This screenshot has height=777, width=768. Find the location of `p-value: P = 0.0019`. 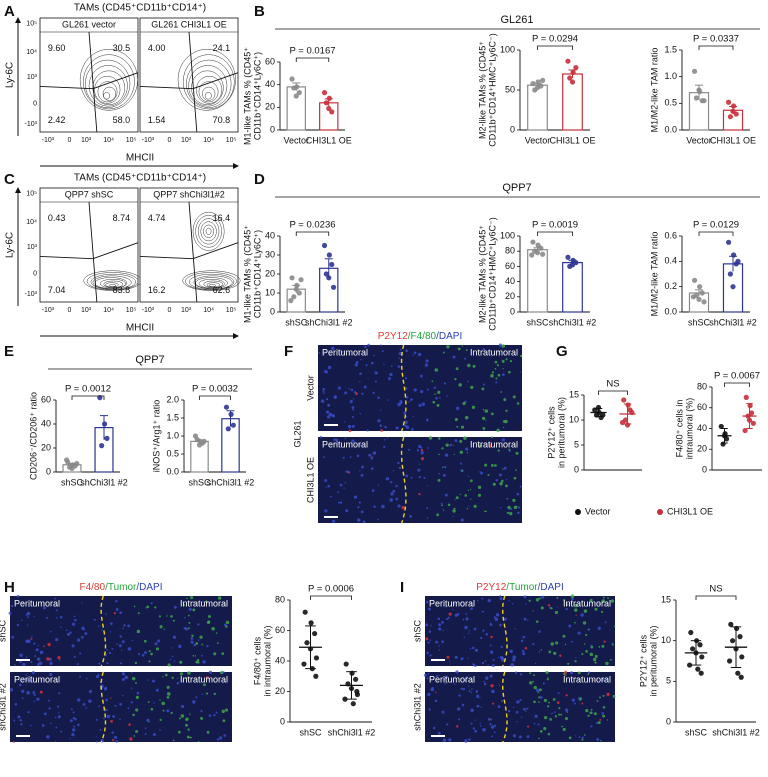

p-value: P = 0.0019 is located at coordinates (555, 225).